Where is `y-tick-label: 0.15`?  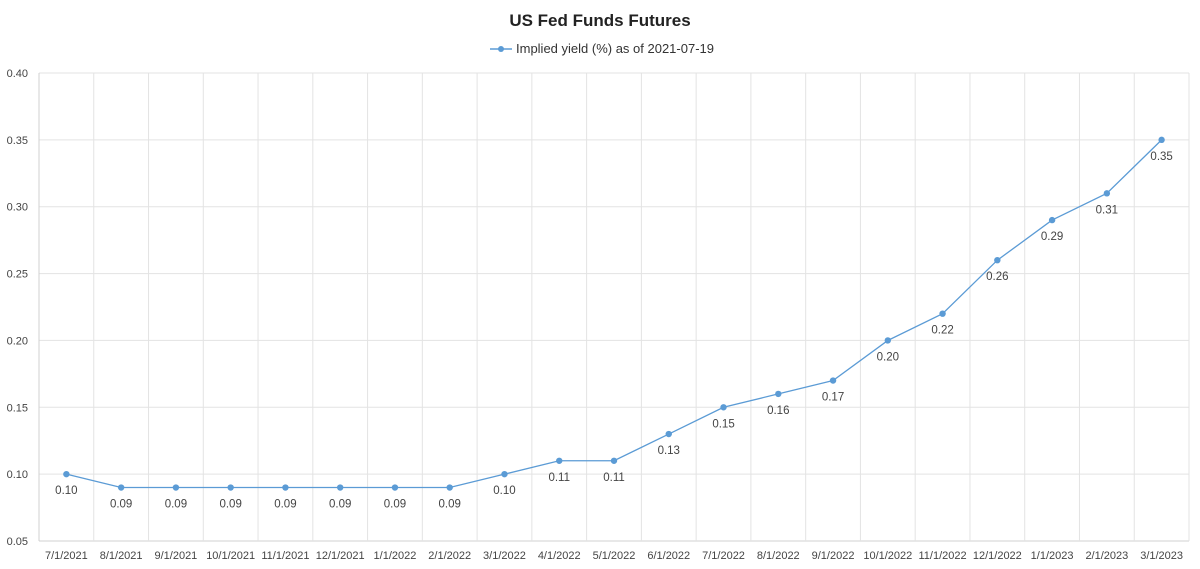
y-tick-label: 0.15 is located at coordinates (17, 408).